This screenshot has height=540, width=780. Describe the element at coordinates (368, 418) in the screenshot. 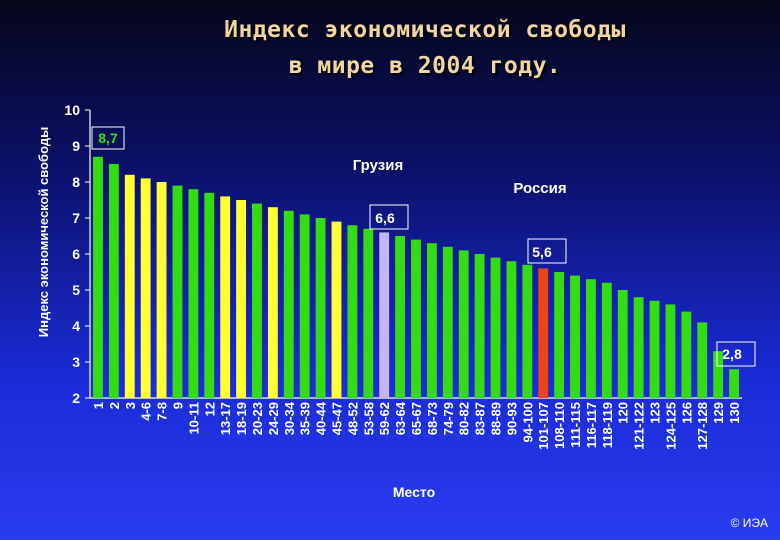

I see `x-tick-label: 53-58` at that location.